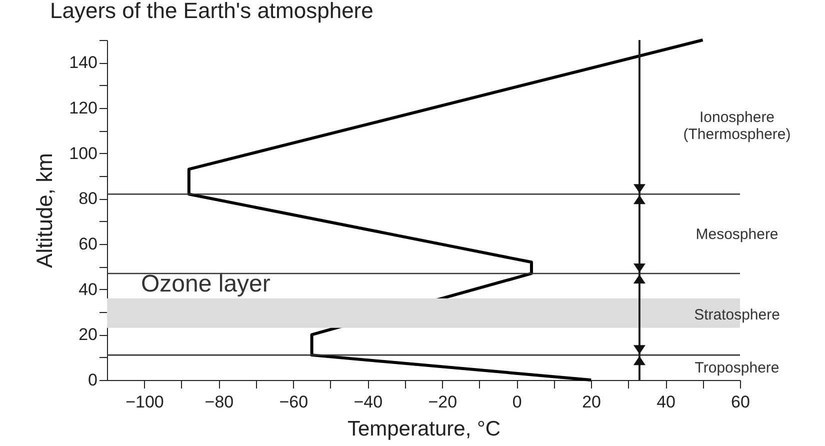 Image resolution: width=825 pixels, height=446 pixels. Describe the element at coordinates (219, 402) in the screenshot. I see `x-tick-label: −80` at that location.